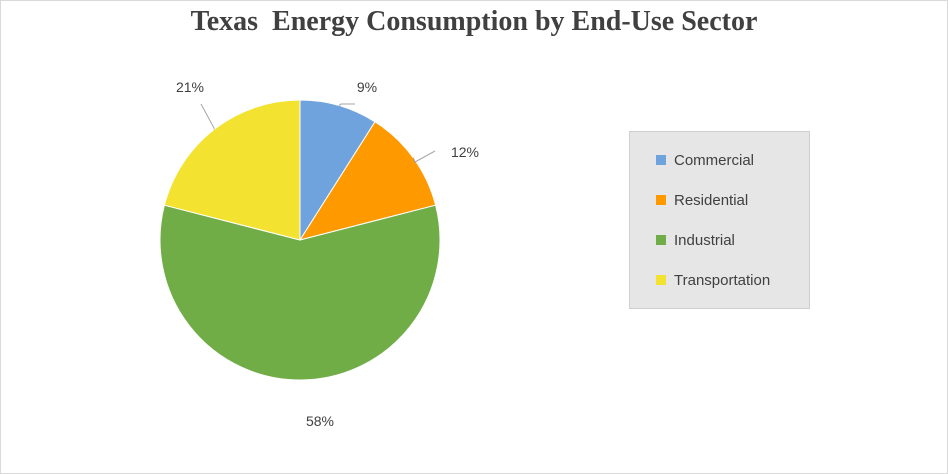 Image resolution: width=948 pixels, height=474 pixels. Describe the element at coordinates (320, 421) in the screenshot. I see `data-label-industrial: 58%` at that location.